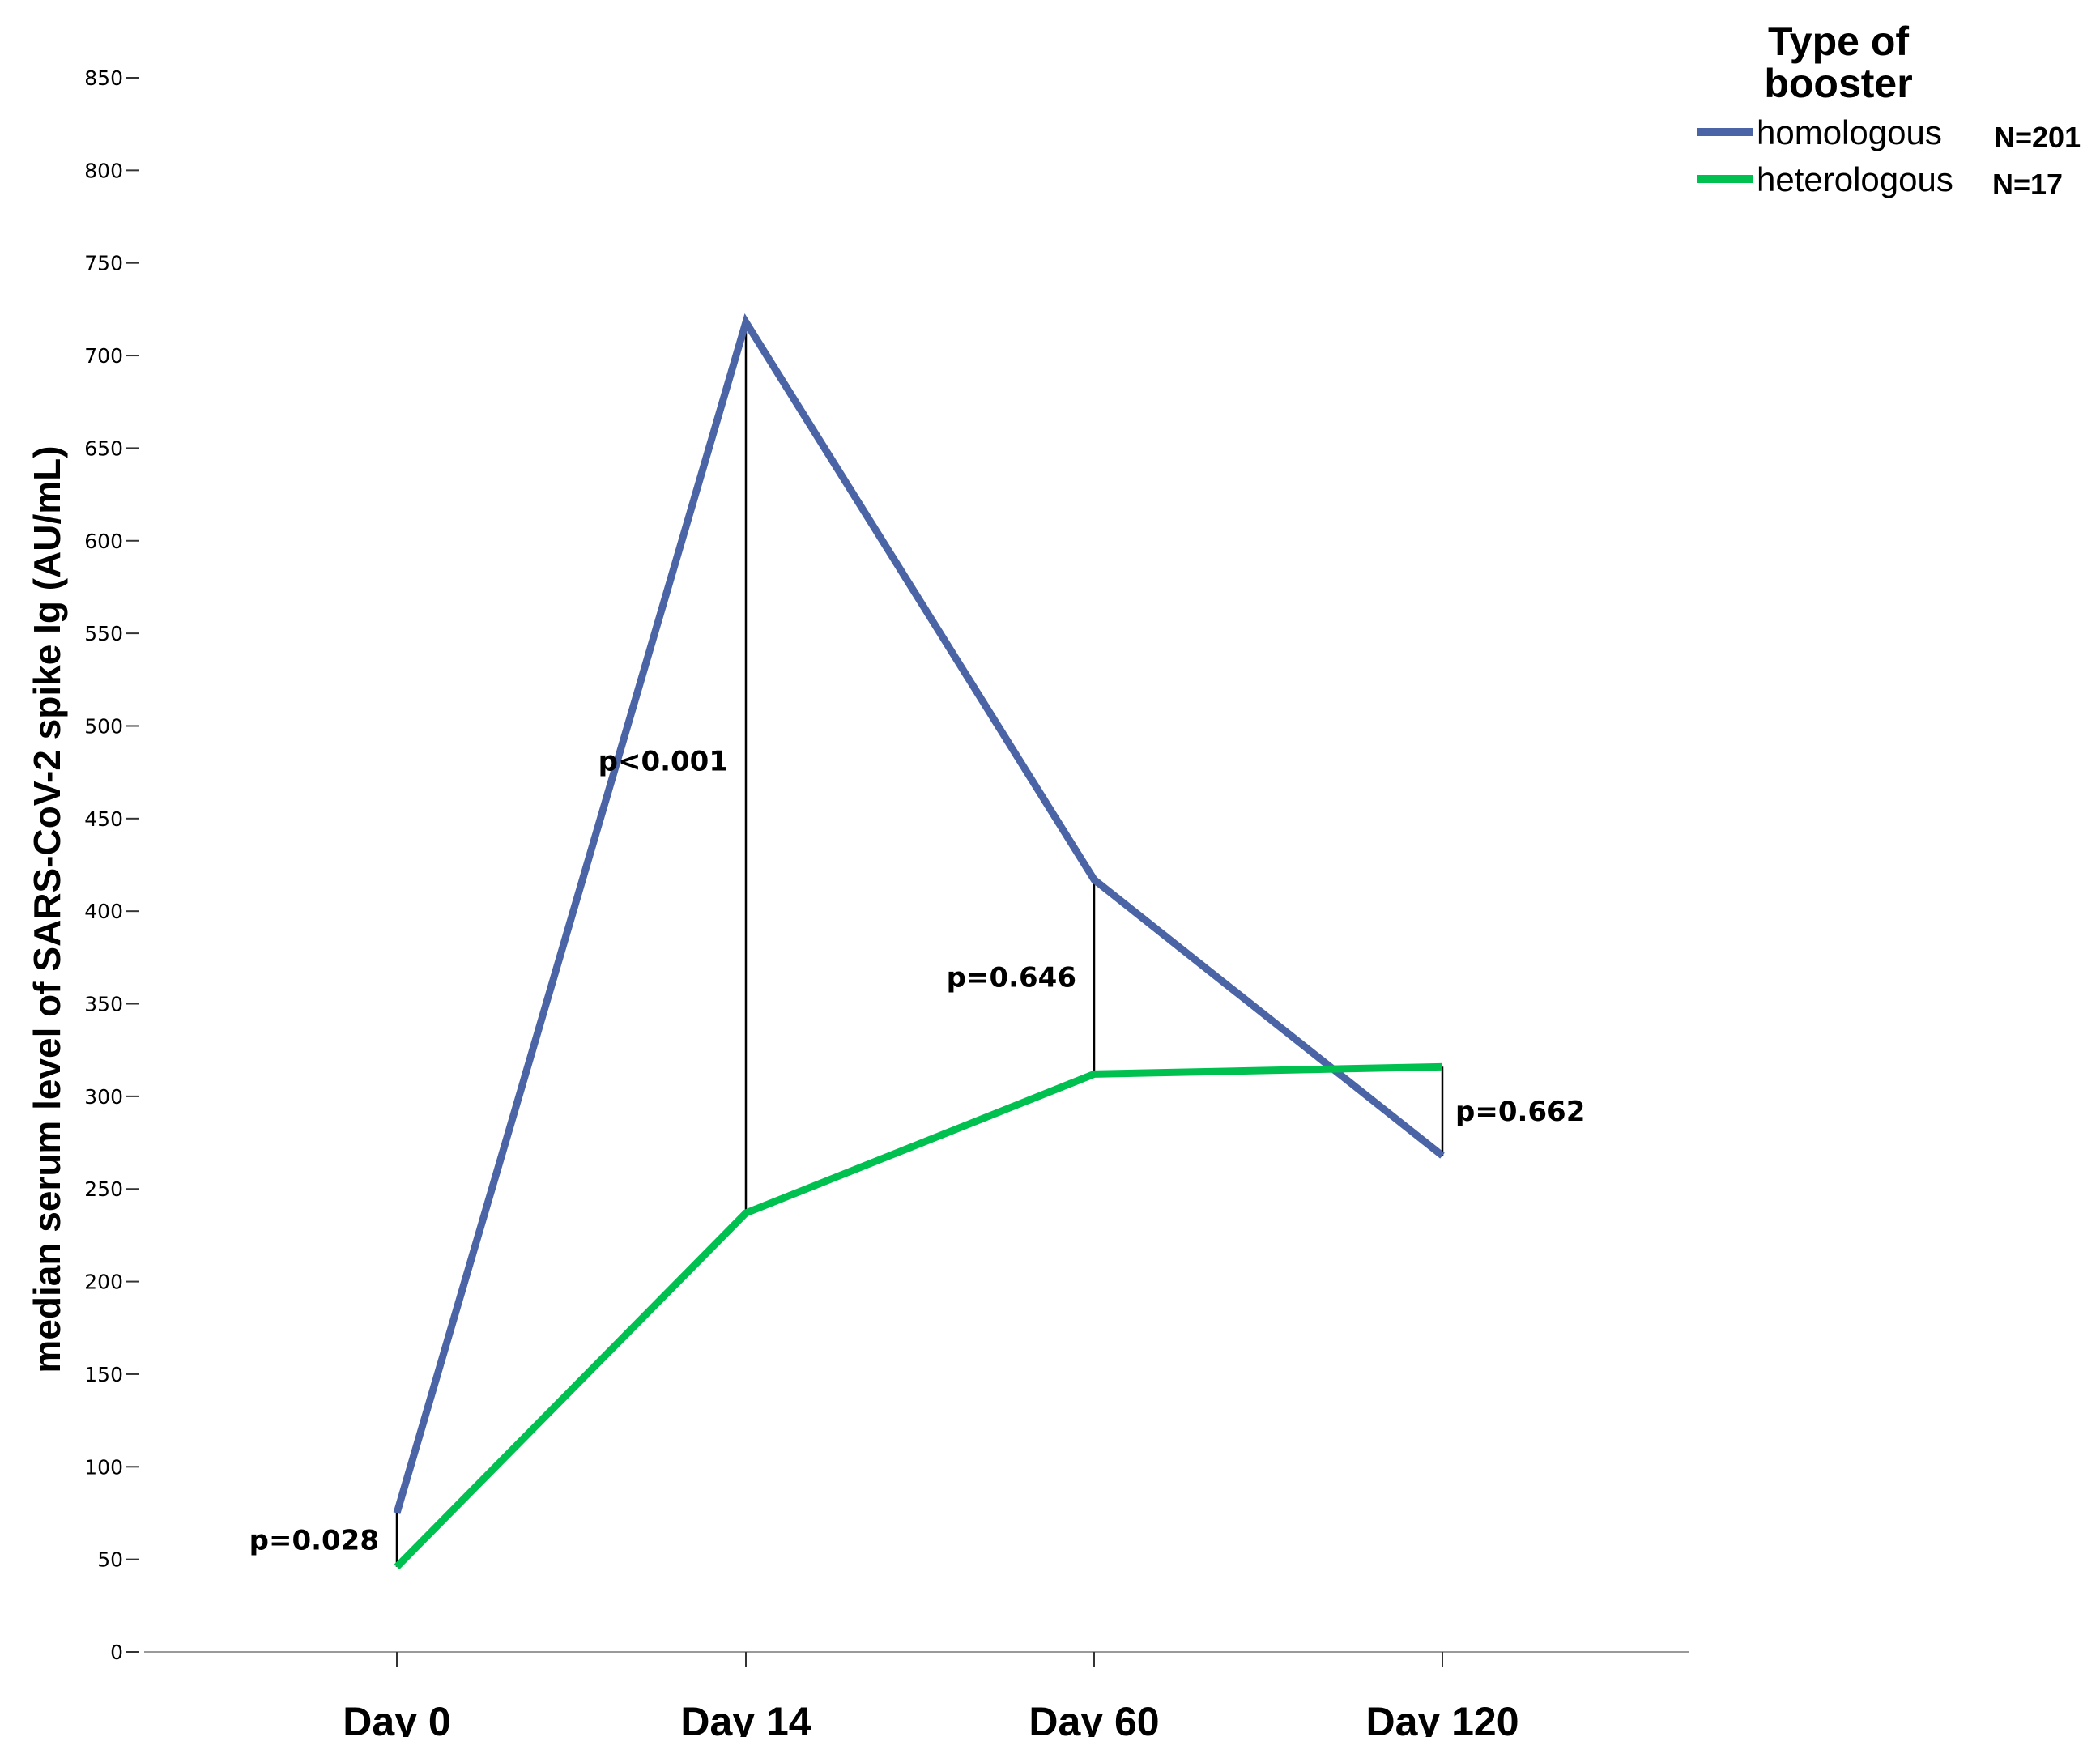  Describe the element at coordinates (1011, 977) in the screenshot. I see `p-value-label: p=0.646` at that location.